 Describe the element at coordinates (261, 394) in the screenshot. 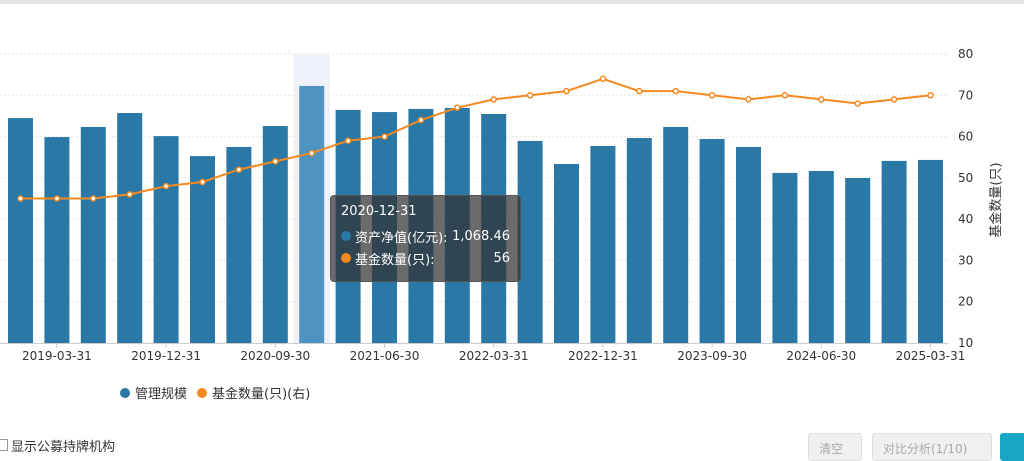

I see `legend-label: 基金数量(只)(右)` at that location.